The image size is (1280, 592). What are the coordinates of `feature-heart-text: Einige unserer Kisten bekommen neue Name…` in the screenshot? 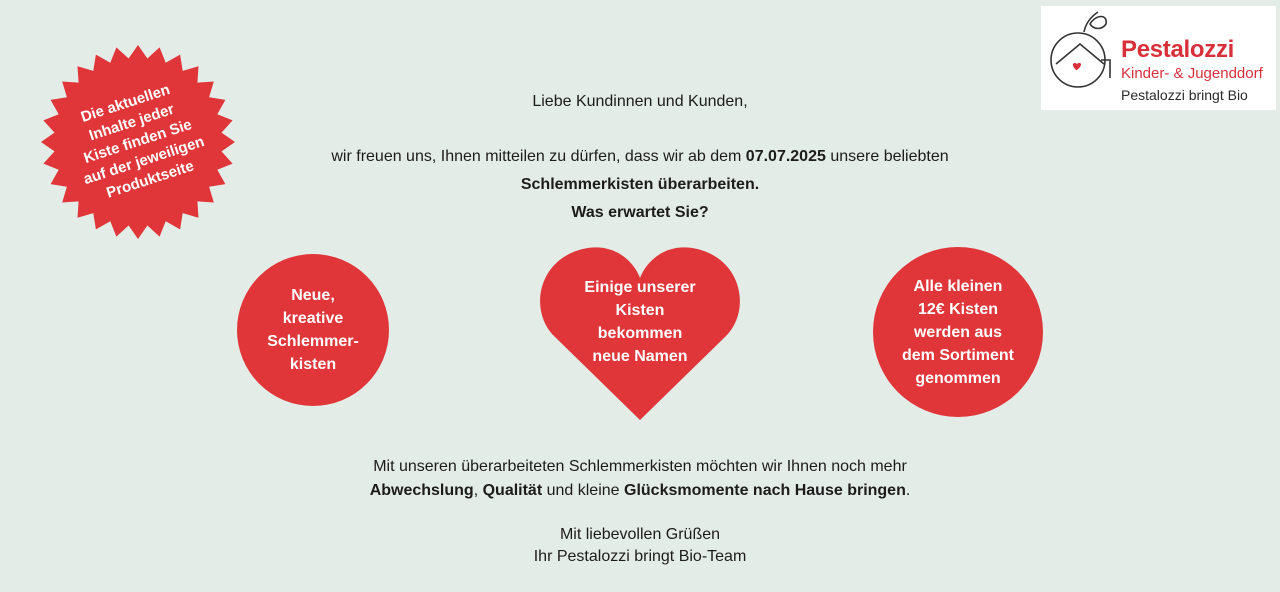 It's located at (640, 322).